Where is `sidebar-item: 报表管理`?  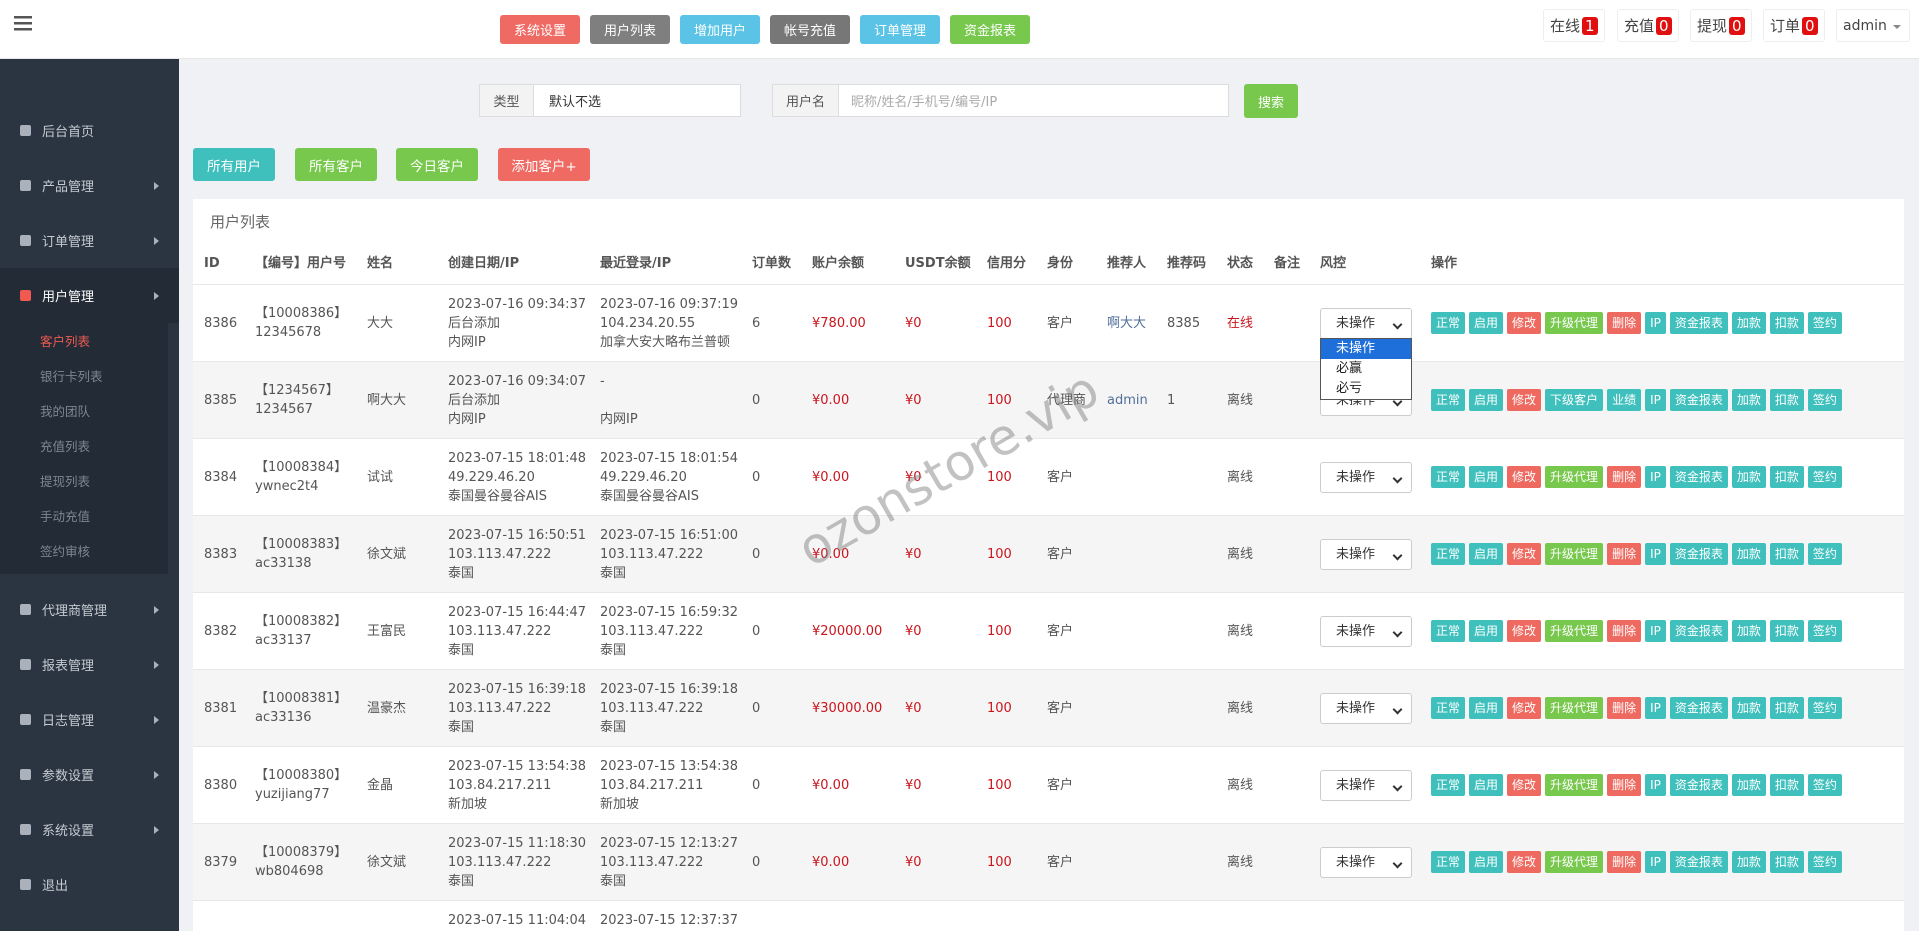 sidebar-item: 报表管理 is located at coordinates (89, 664).